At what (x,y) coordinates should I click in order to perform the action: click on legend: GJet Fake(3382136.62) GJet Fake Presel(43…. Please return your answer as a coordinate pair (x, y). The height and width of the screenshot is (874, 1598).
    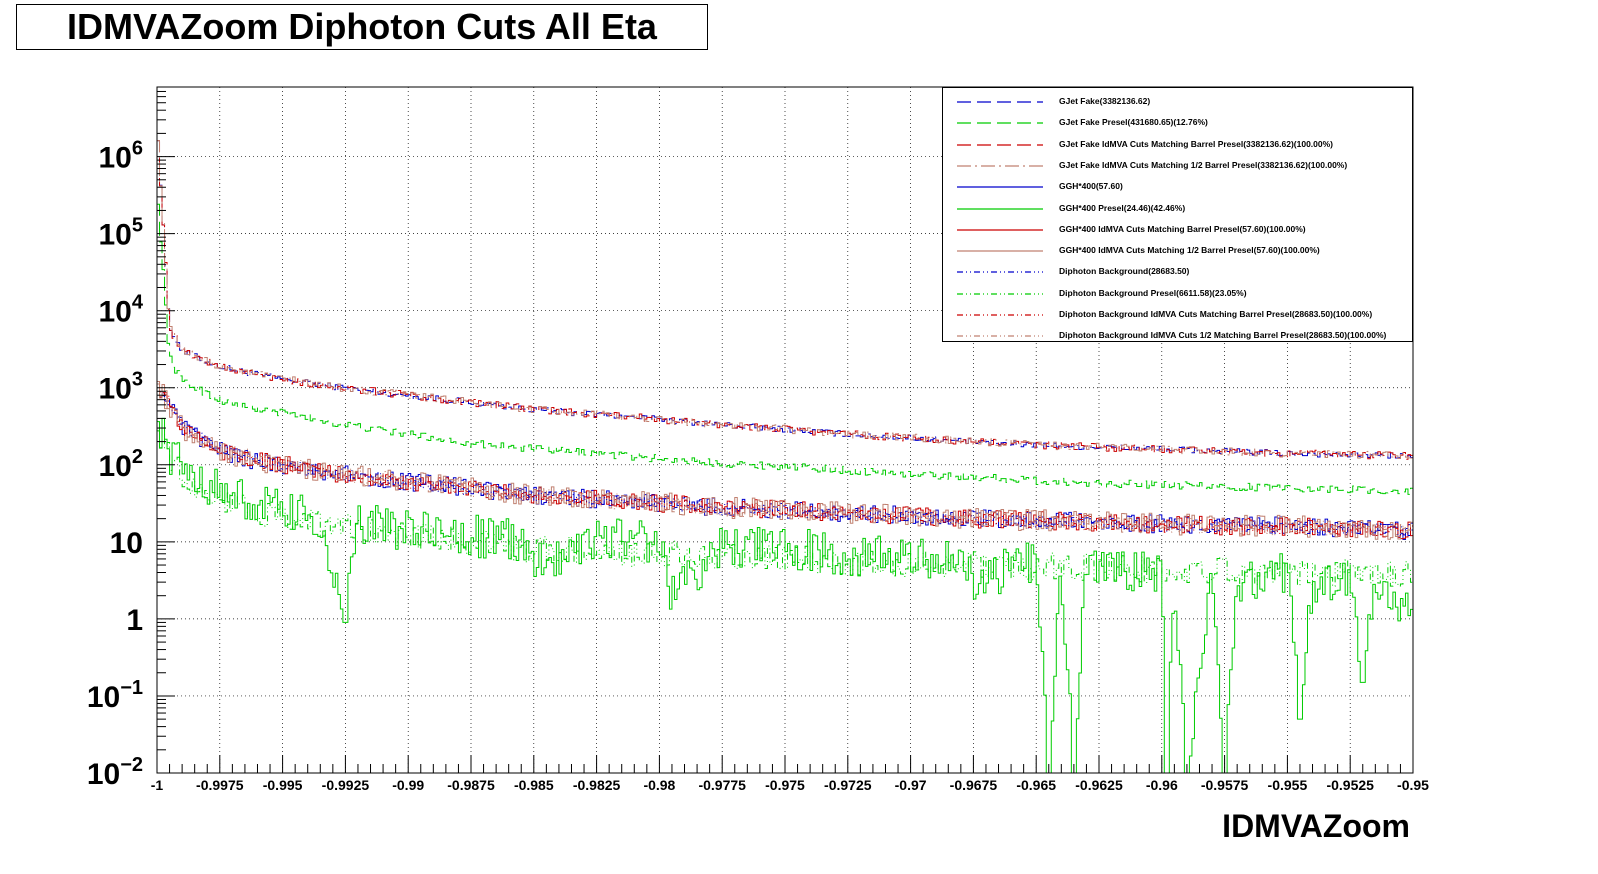
    Looking at the image, I should click on (1177, 214).